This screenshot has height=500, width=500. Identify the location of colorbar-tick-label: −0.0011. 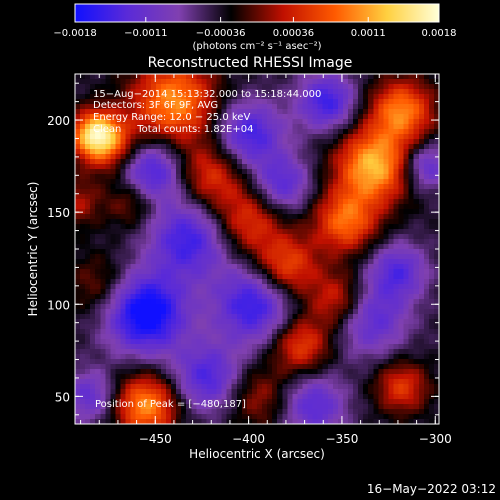
(145, 33).